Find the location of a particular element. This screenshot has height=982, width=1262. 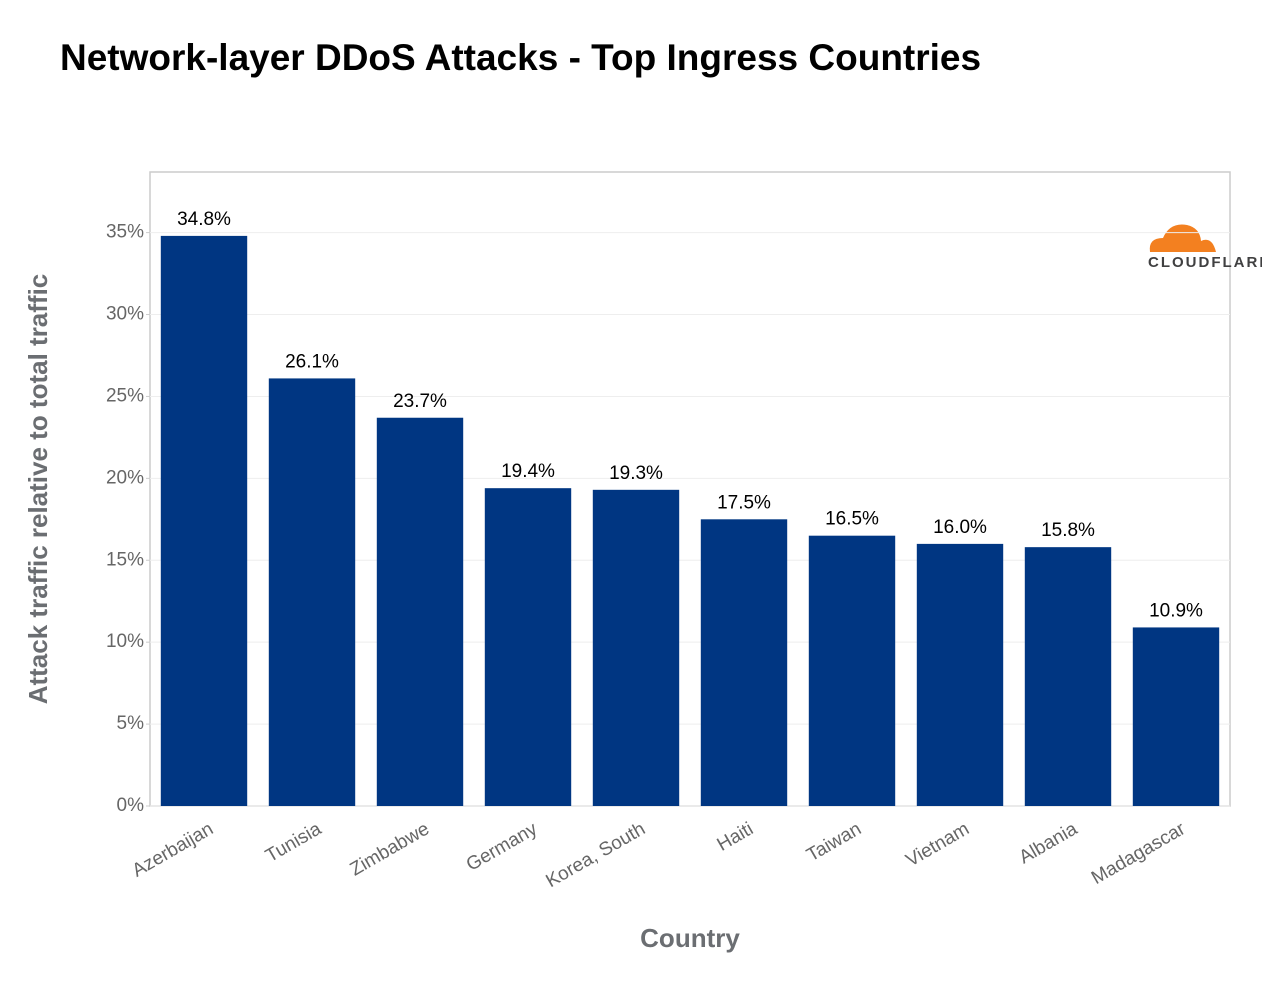

x-tick-label: Azerbaijan is located at coordinates (173, 849).